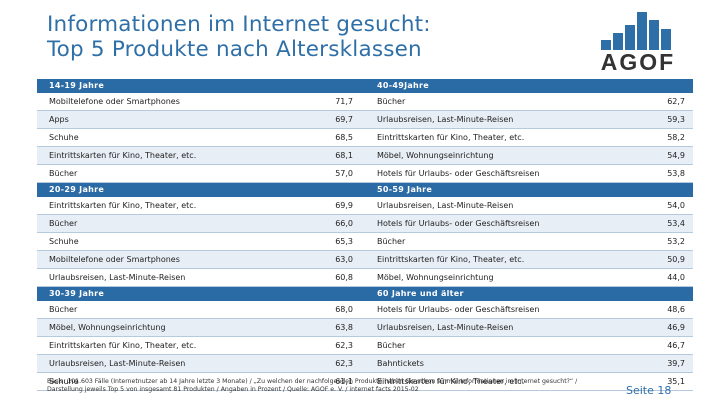 The width and height of the screenshot is (720, 405). Describe the element at coordinates (529, 86) in the screenshot. I see `section-header: 40-49Jahre` at that location.